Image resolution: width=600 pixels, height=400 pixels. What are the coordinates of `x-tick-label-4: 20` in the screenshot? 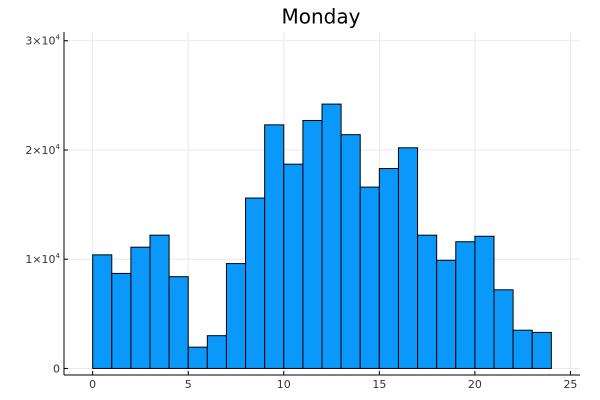 It's located at (475, 384).